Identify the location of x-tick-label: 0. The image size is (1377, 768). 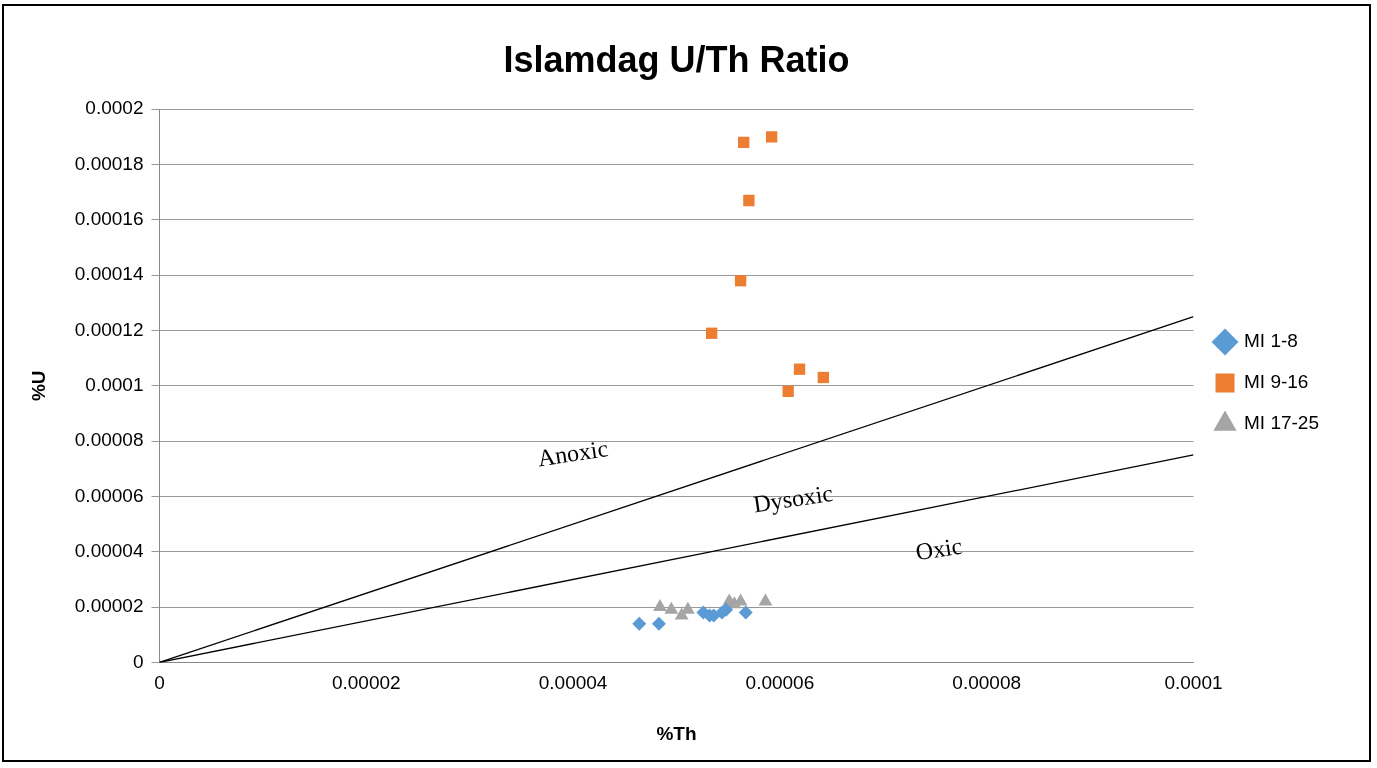
(159, 683).